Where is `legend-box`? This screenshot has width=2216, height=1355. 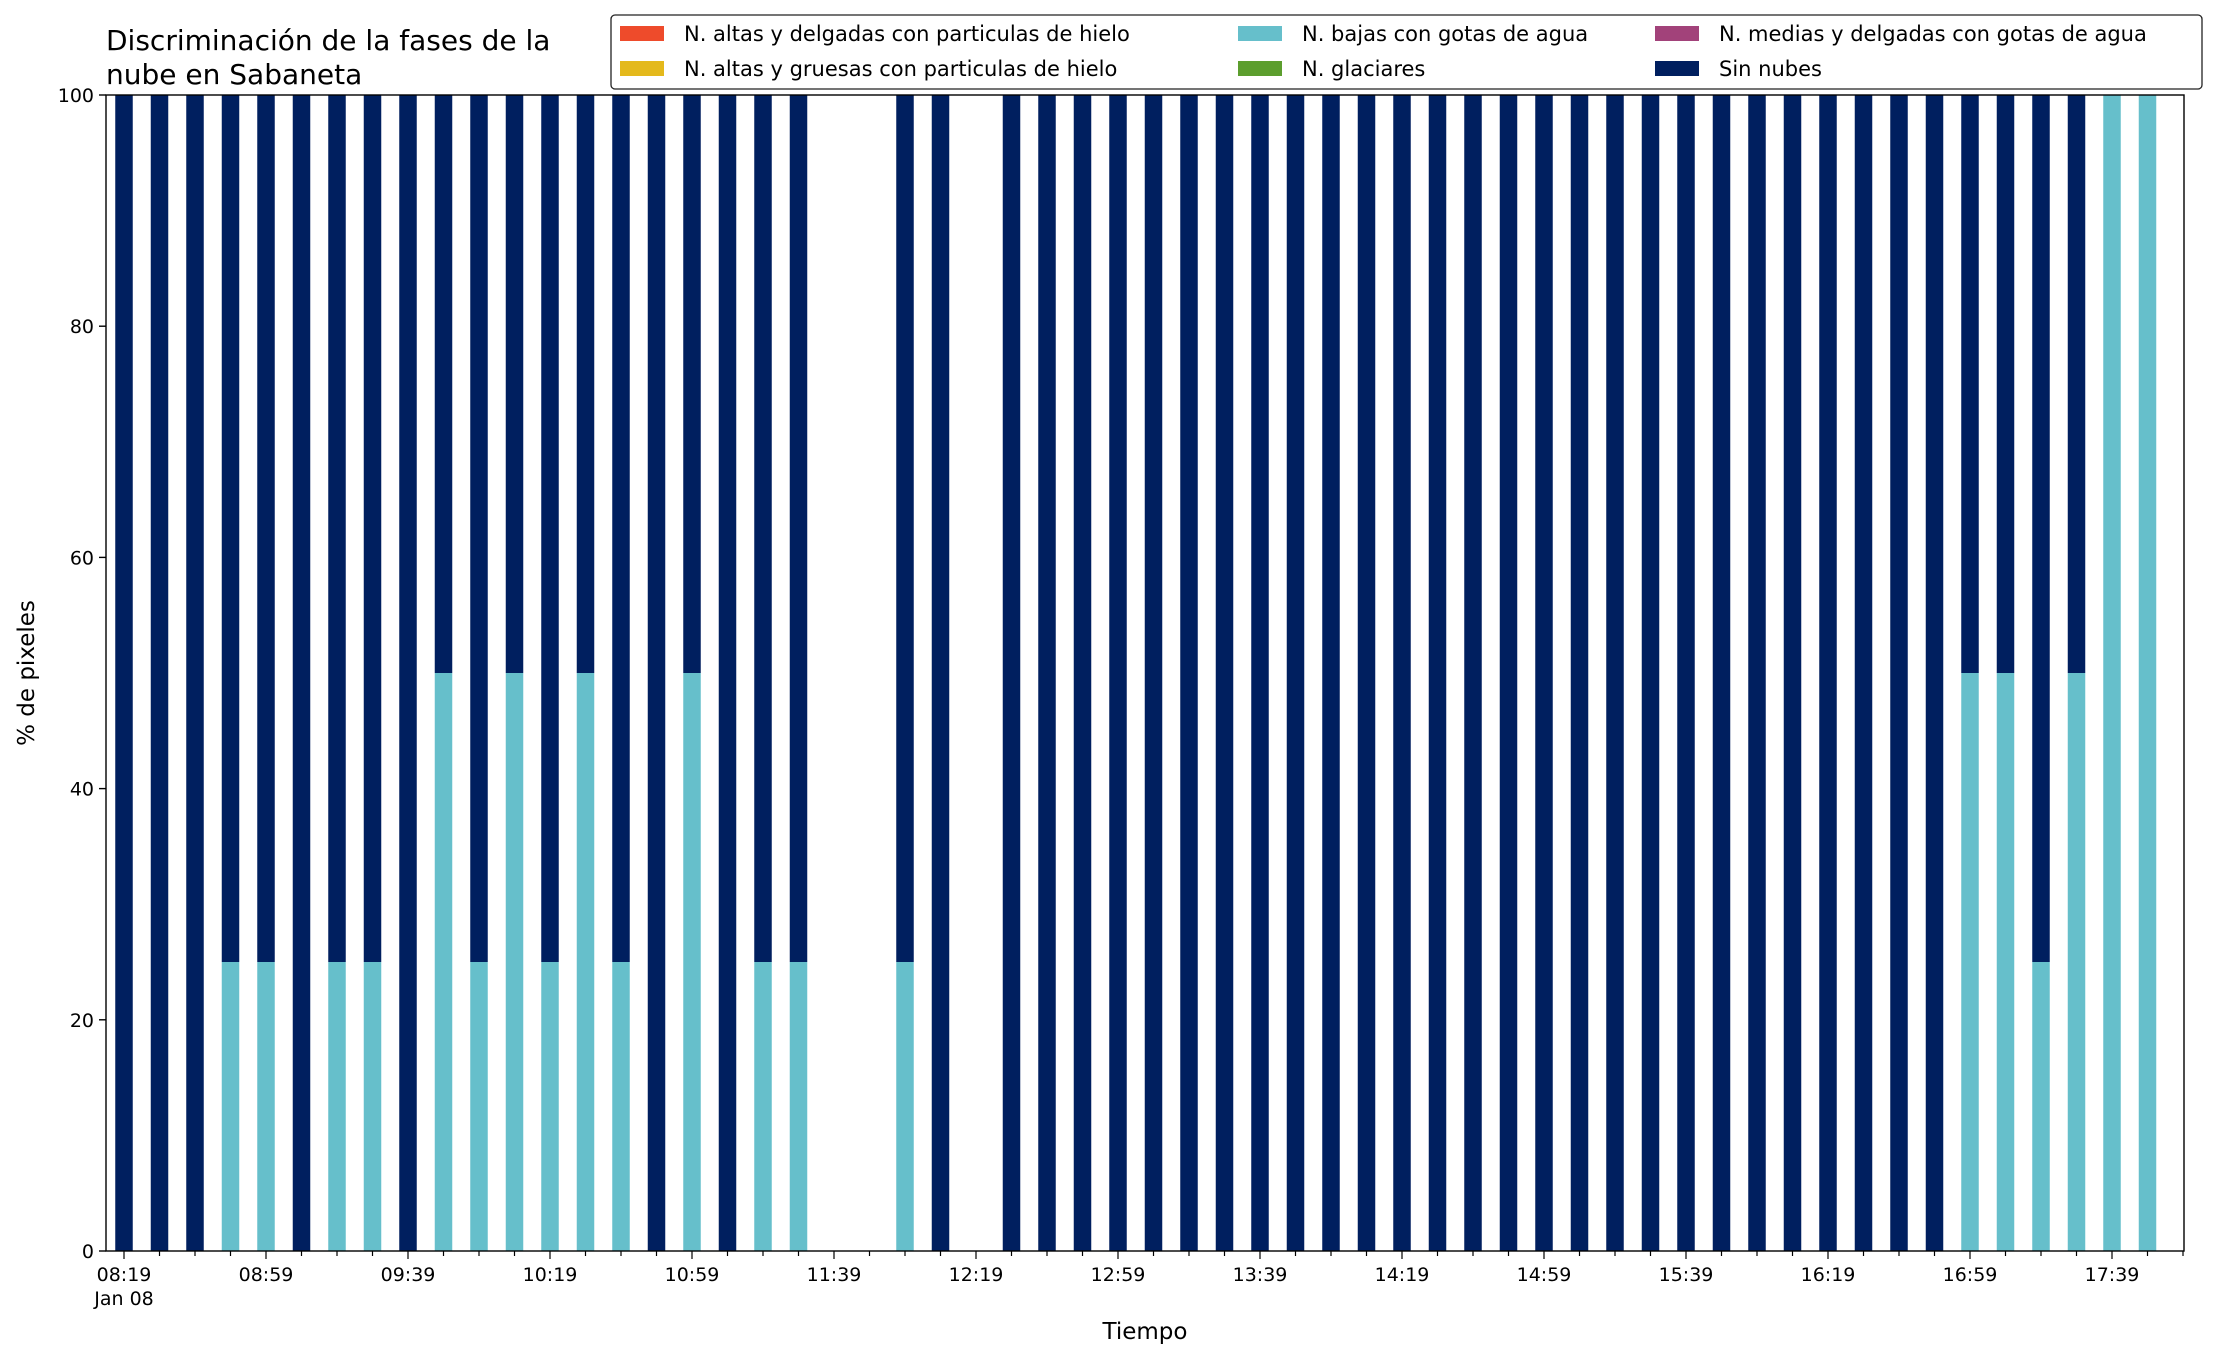 legend-box is located at coordinates (1406, 52).